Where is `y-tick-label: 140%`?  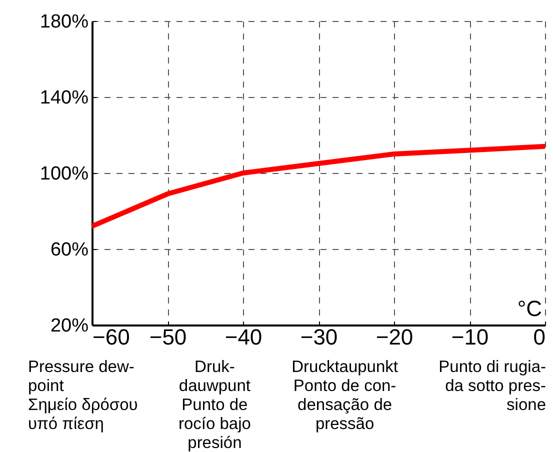 y-tick-label: 140% is located at coordinates (64, 98).